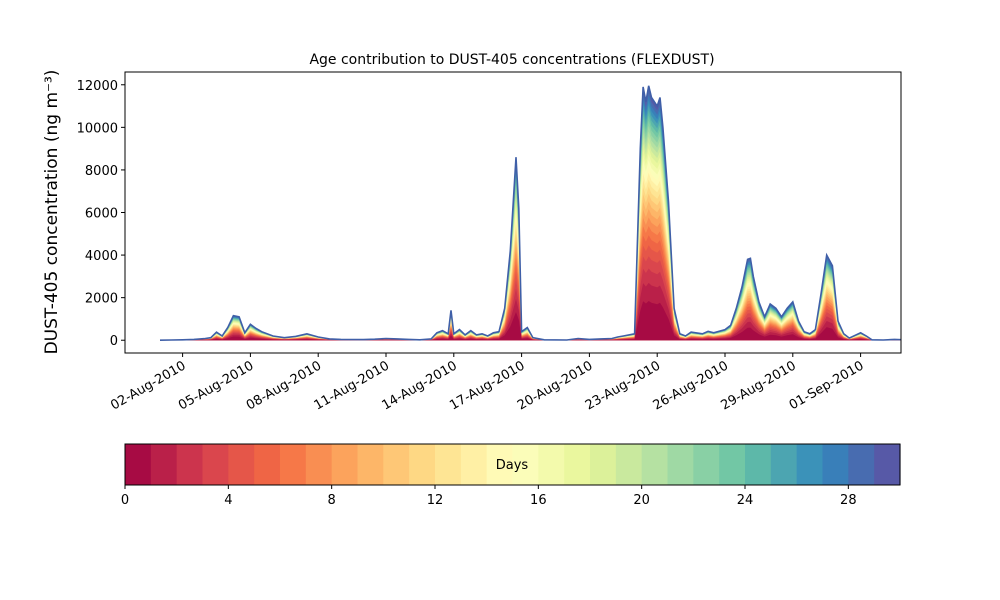 The image size is (1000, 600). What do you see at coordinates (216, 385) in the screenshot?
I see `x-tick-label: 05-Aug-2010` at bounding box center [216, 385].